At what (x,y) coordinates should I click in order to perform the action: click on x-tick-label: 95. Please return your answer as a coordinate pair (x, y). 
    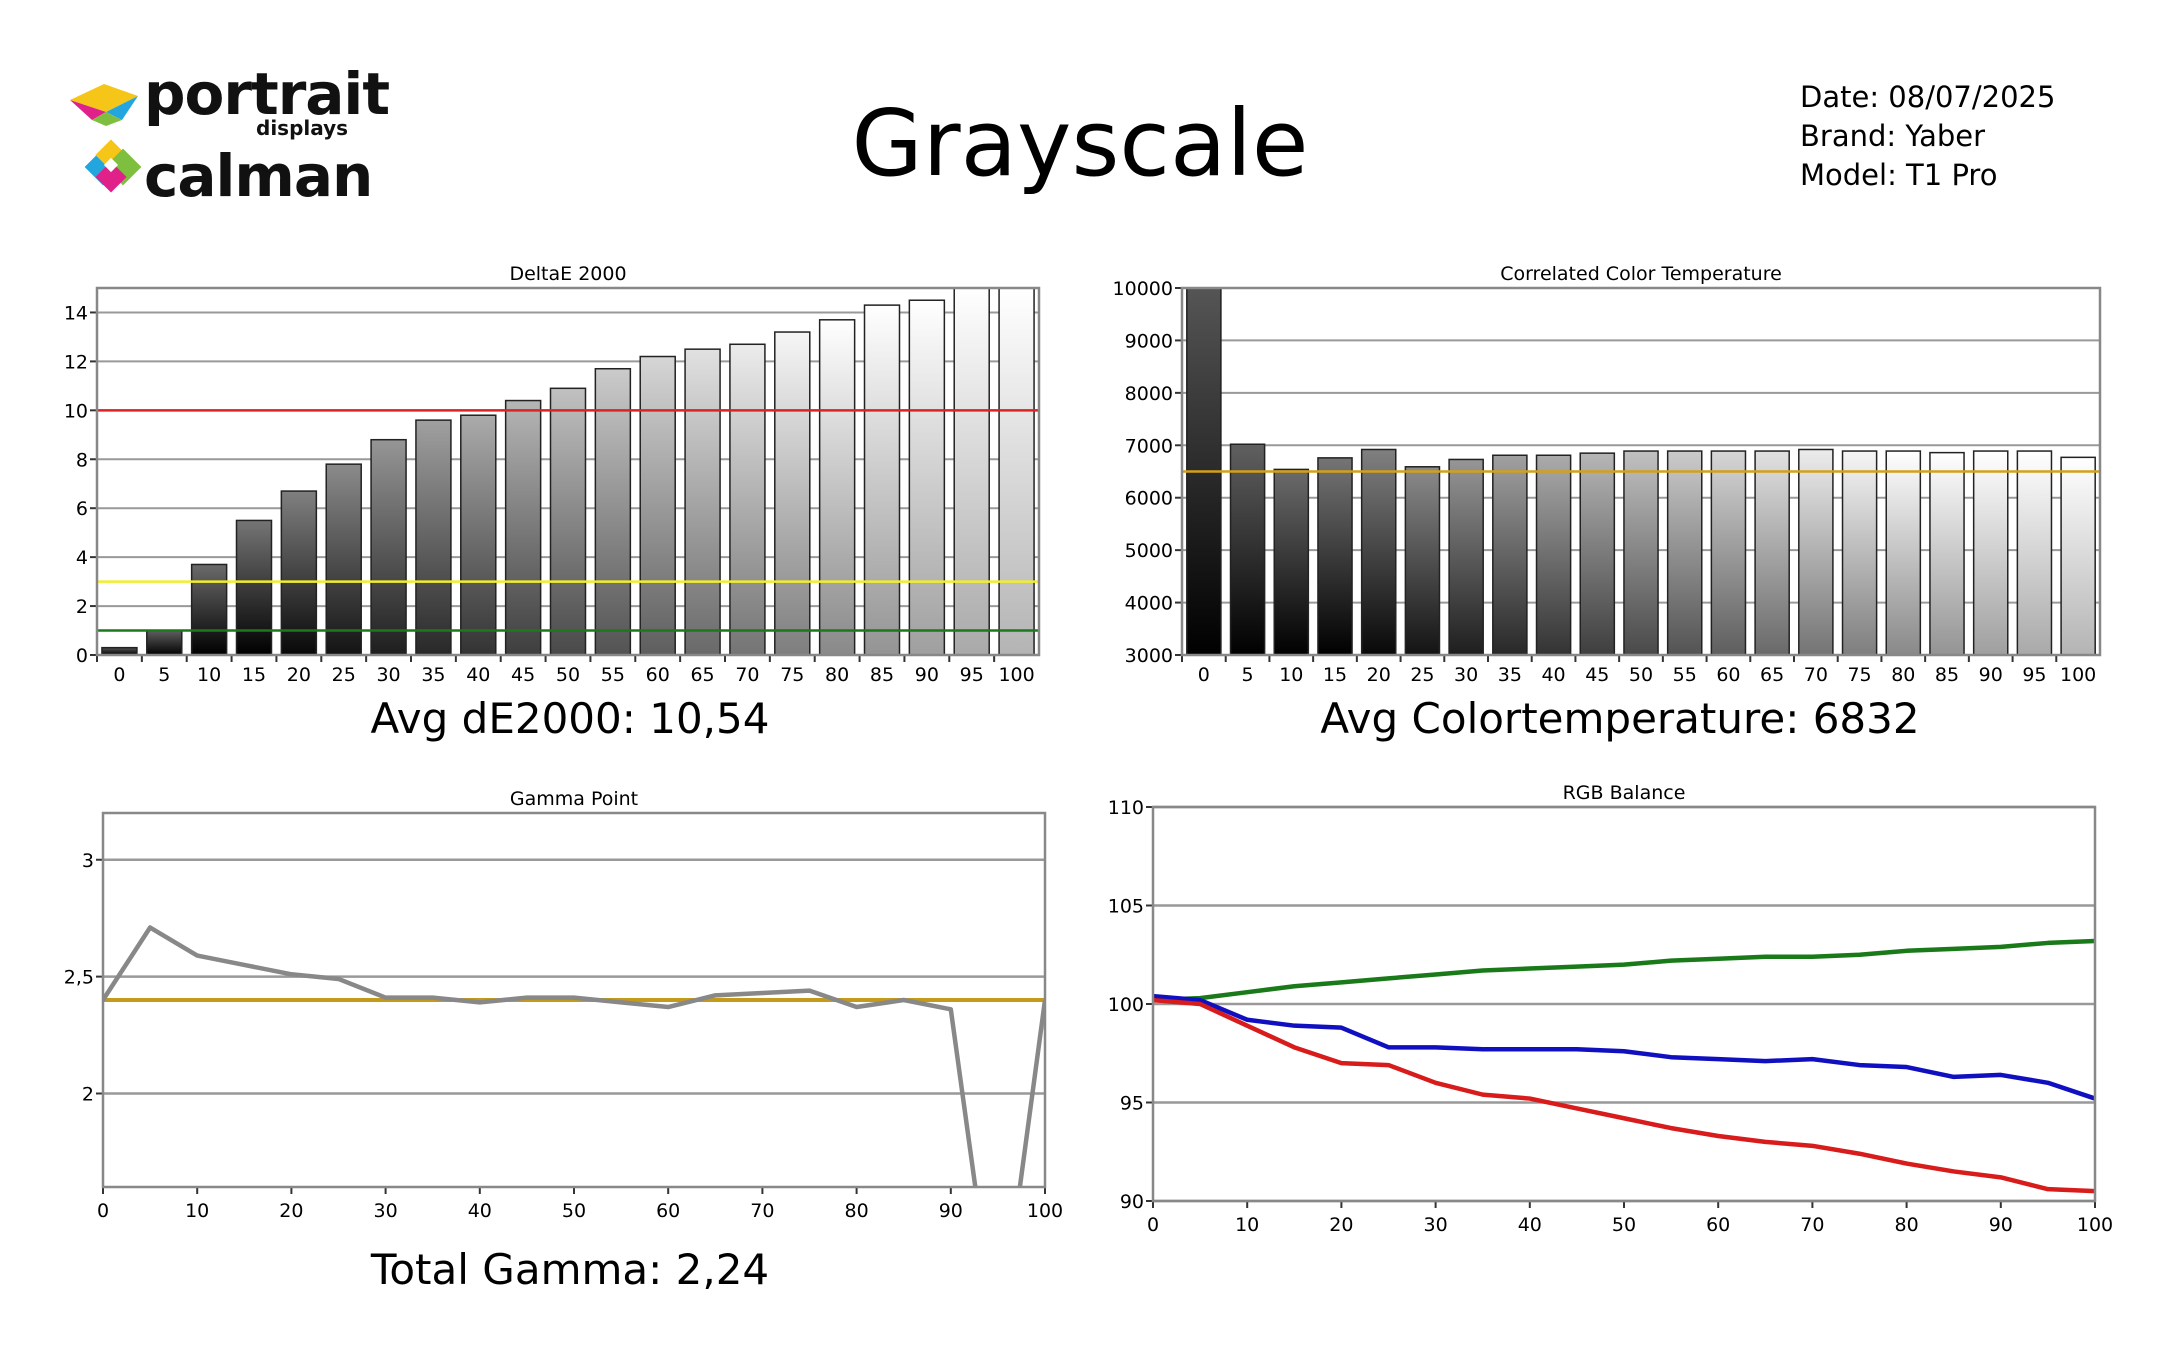
    Looking at the image, I should click on (2034, 674).